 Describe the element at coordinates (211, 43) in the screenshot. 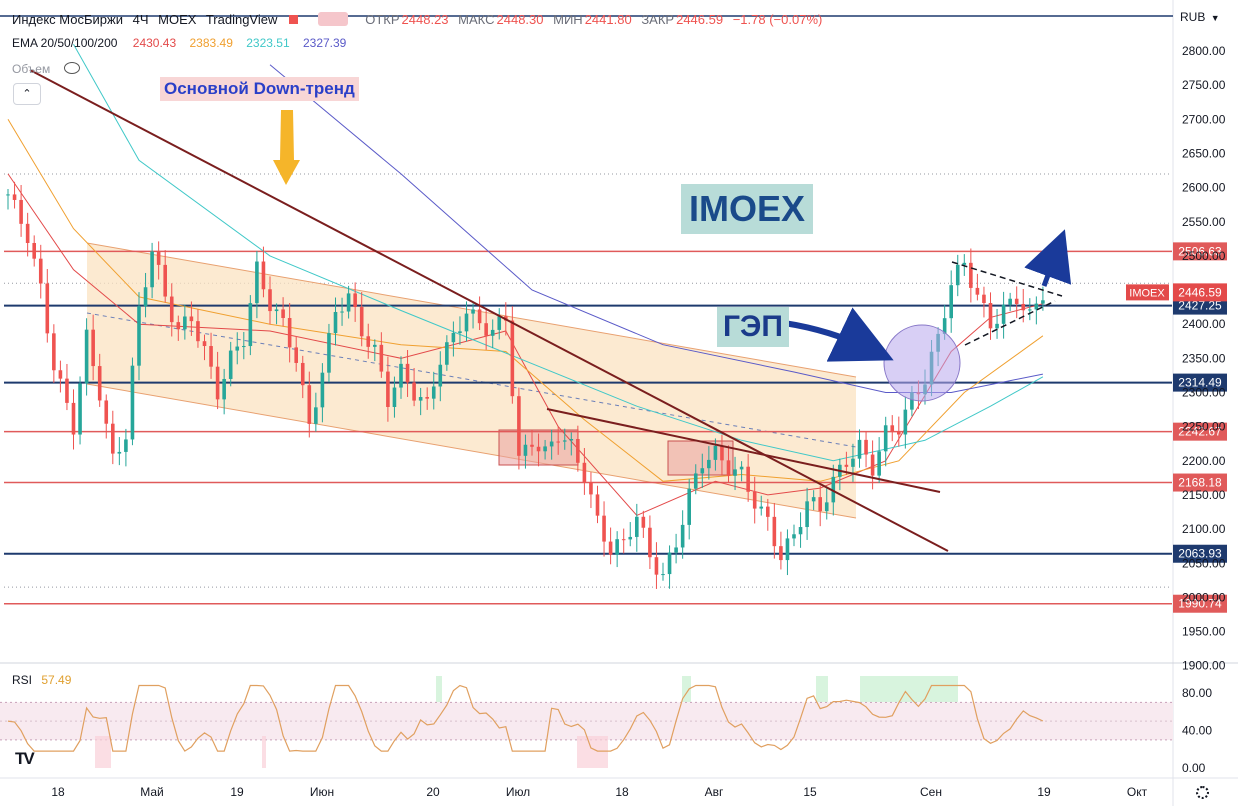

I see `ema-50-value: 2383.49` at that location.